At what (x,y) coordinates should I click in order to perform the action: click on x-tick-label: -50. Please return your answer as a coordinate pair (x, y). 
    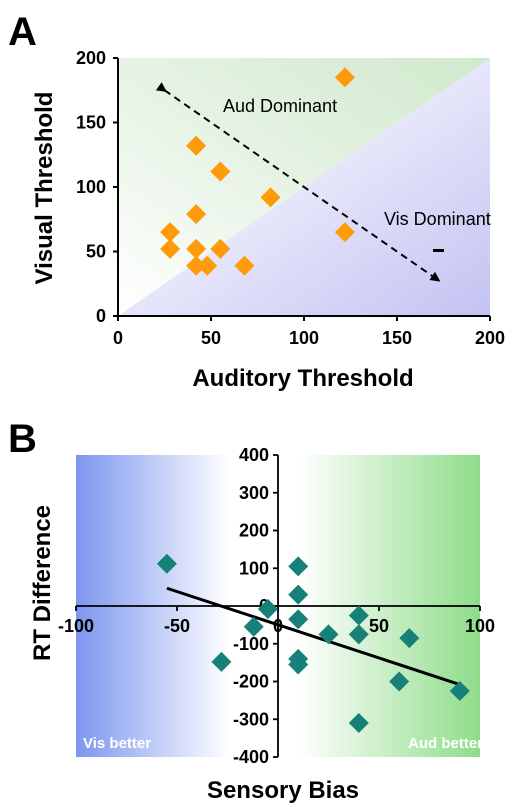
    Looking at the image, I should click on (177, 626).